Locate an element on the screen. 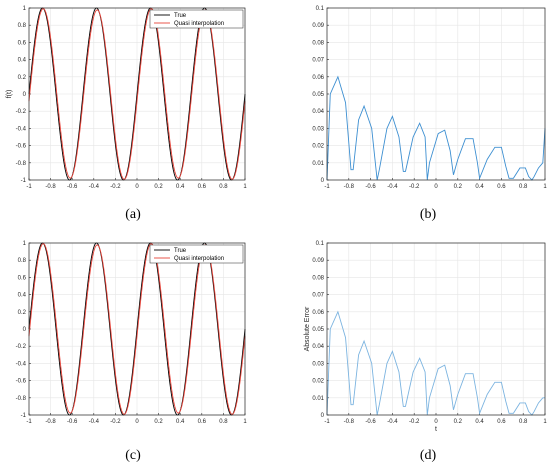 This screenshot has width=550, height=466. legend-box is located at coordinates (196, 254).